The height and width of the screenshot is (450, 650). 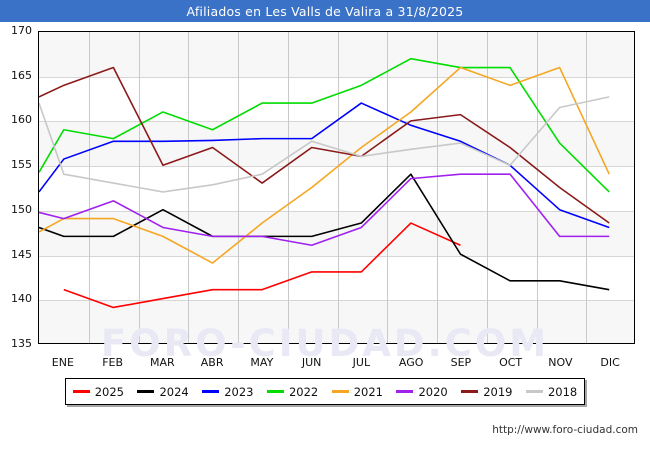 I want to click on x-axis-tick-label: AGO, so click(x=411, y=362).